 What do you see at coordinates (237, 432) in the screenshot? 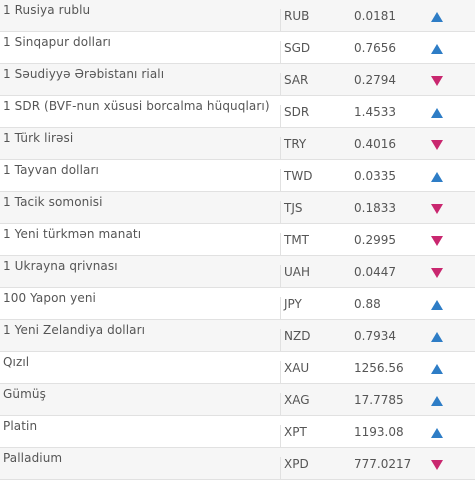
I see `rate-row-xpt: Platin XPT 1193.08` at bounding box center [237, 432].